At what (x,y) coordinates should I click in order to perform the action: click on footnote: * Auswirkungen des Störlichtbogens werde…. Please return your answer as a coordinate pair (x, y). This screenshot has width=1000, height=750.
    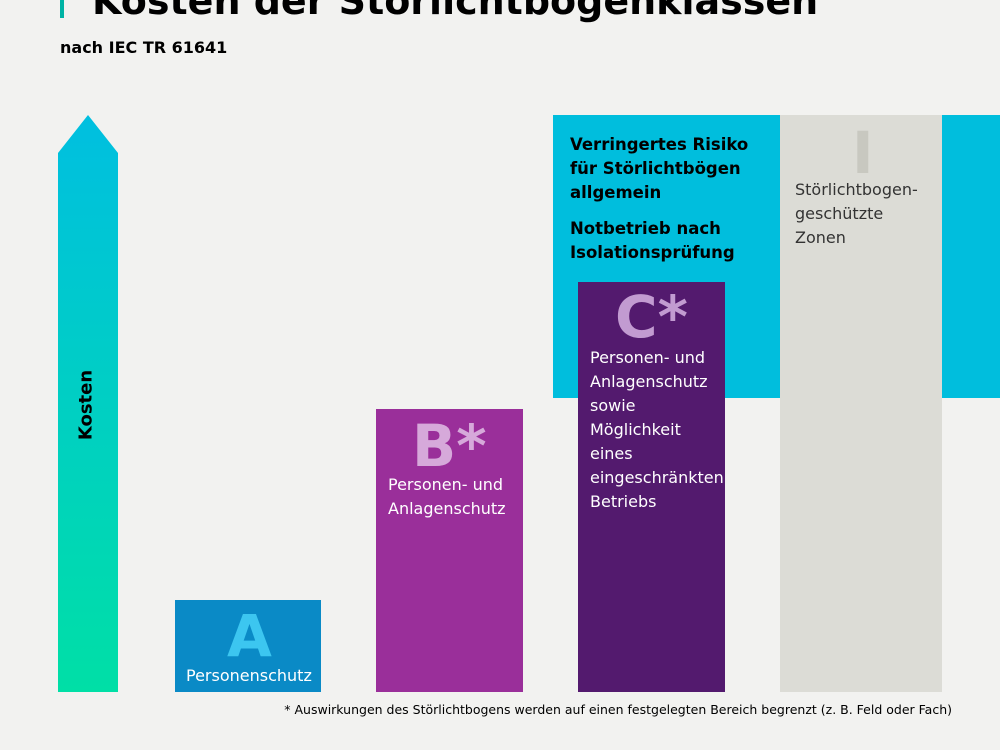
    Looking at the image, I should click on (618, 709).